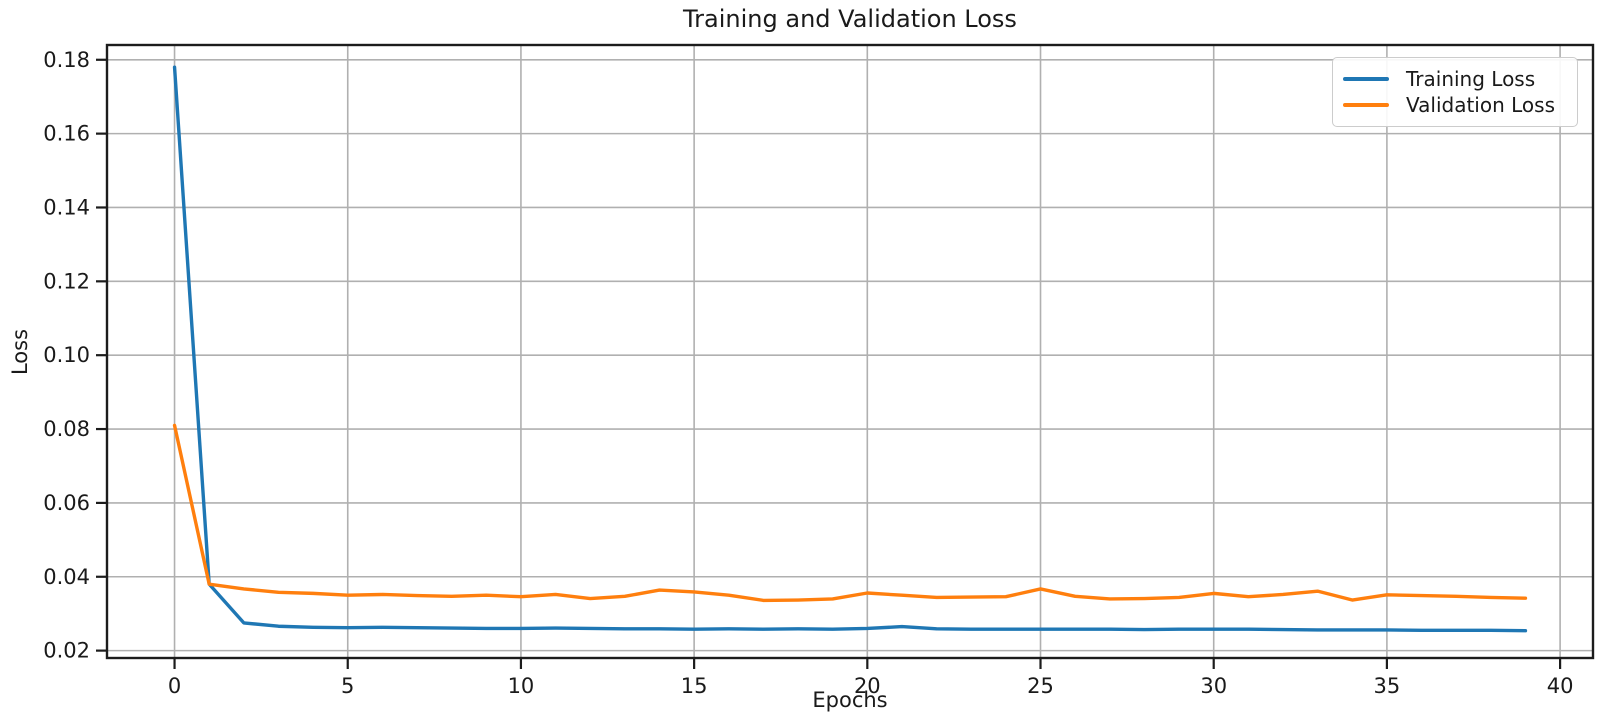 This screenshot has height=722, width=1600. Describe the element at coordinates (1366, 105) in the screenshot. I see `validation-loss-line-swatch` at that location.